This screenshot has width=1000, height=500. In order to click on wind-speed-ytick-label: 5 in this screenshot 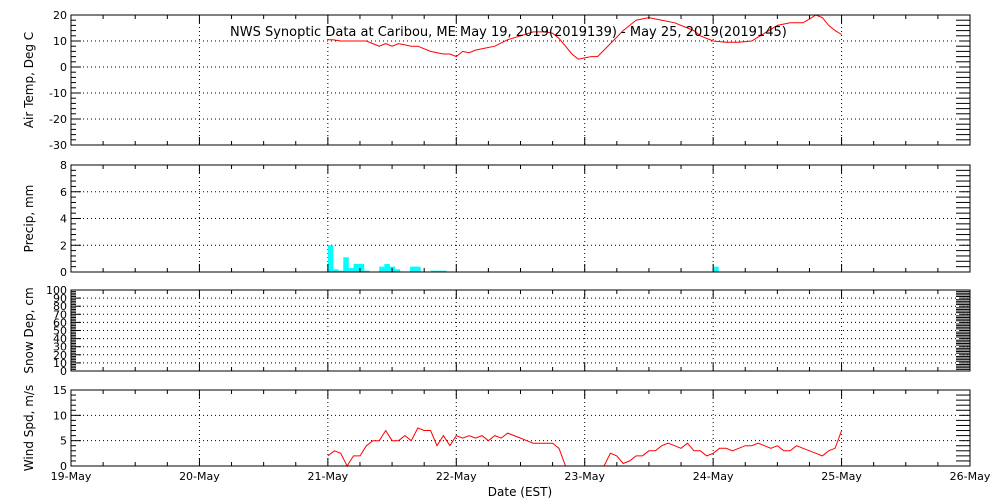, I will do `click(63, 441)`.